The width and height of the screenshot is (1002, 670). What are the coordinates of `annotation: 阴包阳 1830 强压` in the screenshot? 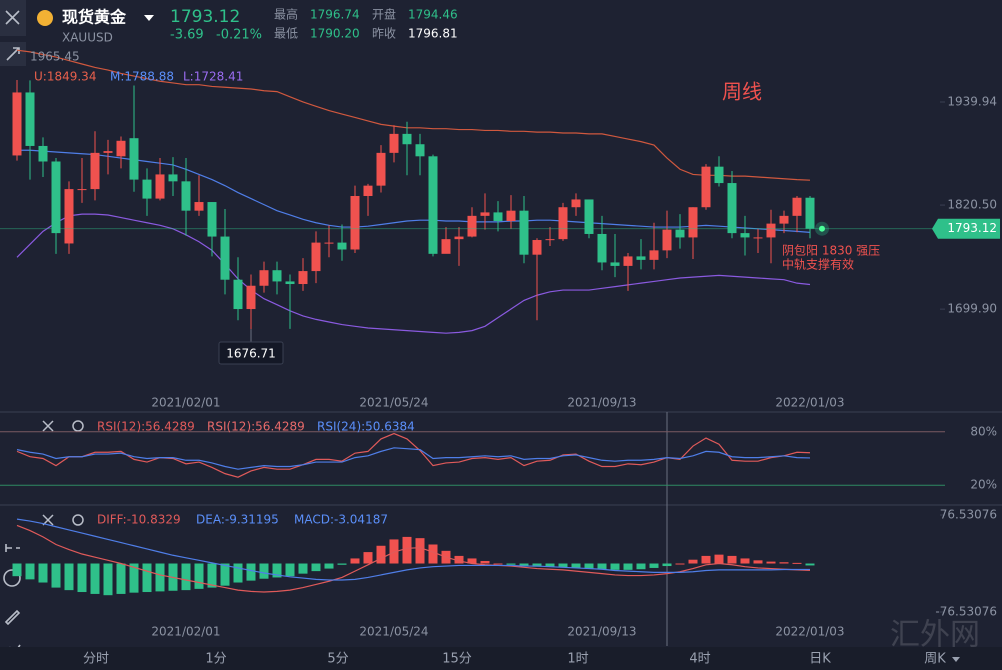 It's located at (831, 251).